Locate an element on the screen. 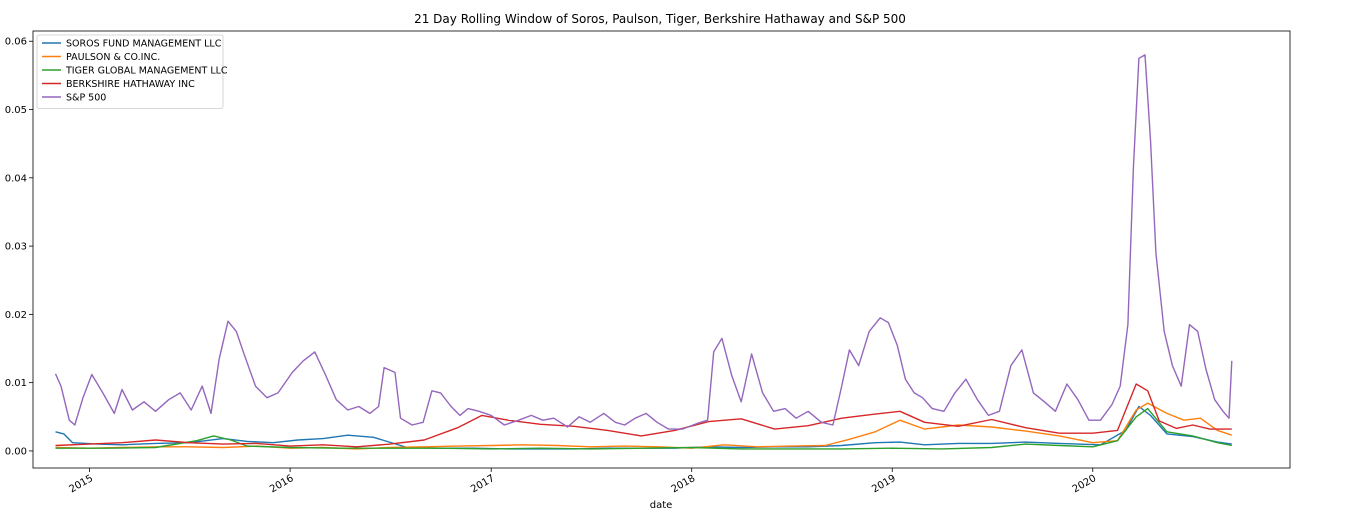  x-tick-label: 2019 is located at coordinates (884, 484).